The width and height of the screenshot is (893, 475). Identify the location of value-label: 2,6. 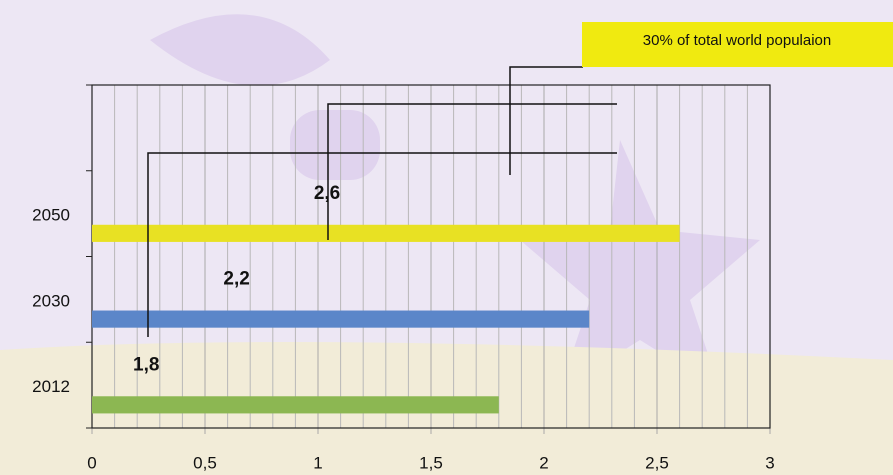
(327, 193).